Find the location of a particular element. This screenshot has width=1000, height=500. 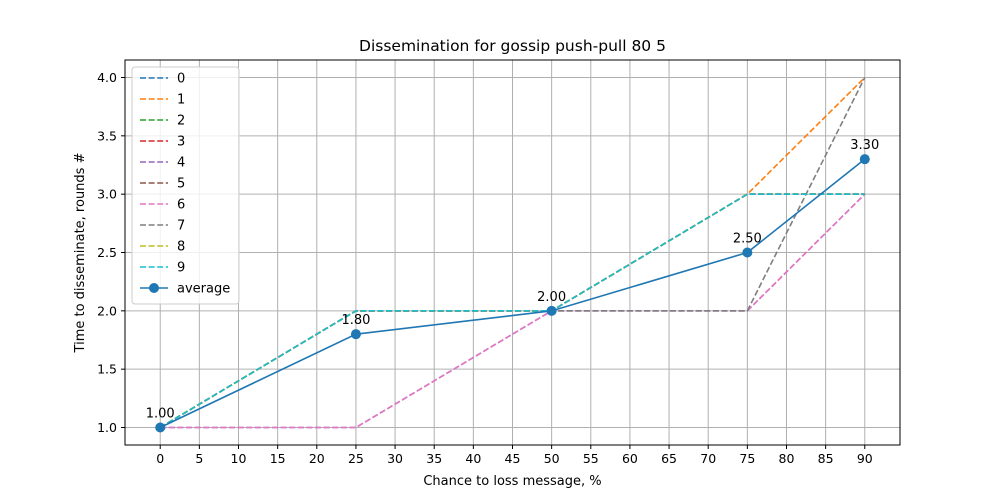

y-tick-label: 4.0 is located at coordinates (107, 77).